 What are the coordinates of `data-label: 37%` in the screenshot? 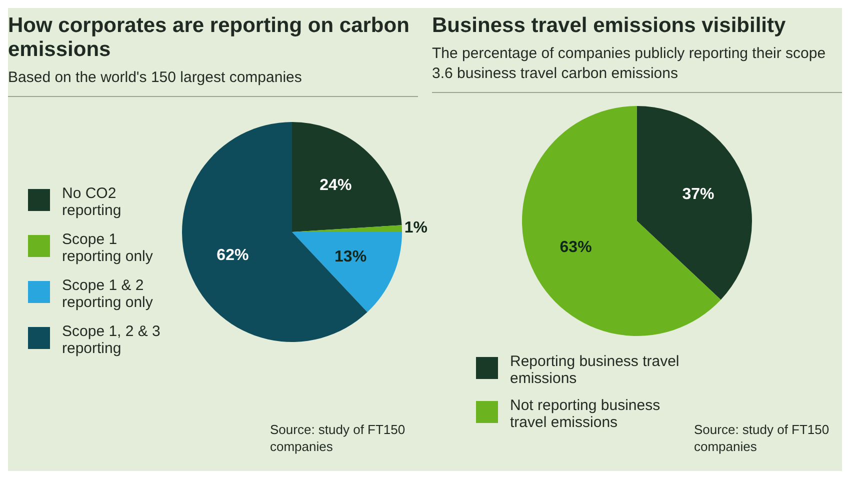 It's located at (698, 194).